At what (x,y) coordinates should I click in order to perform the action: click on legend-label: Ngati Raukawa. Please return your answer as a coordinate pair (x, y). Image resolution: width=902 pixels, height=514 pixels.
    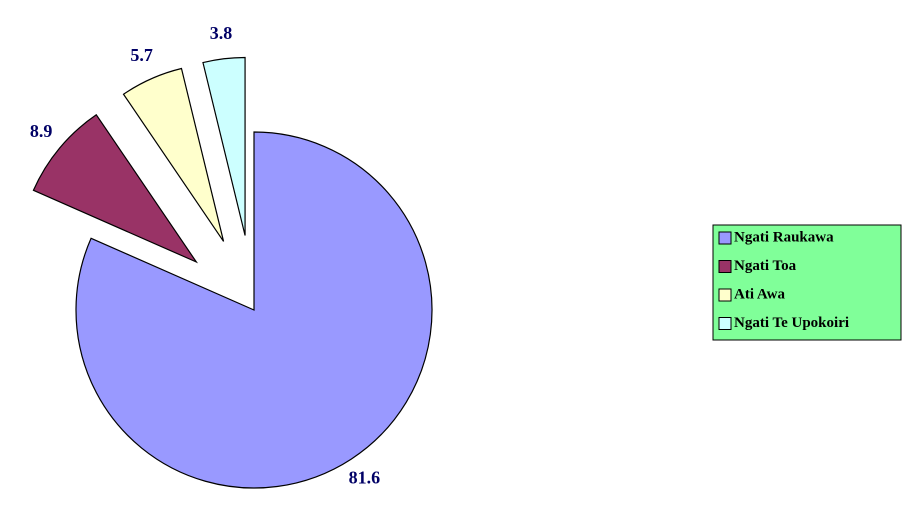
    Looking at the image, I should click on (784, 237).